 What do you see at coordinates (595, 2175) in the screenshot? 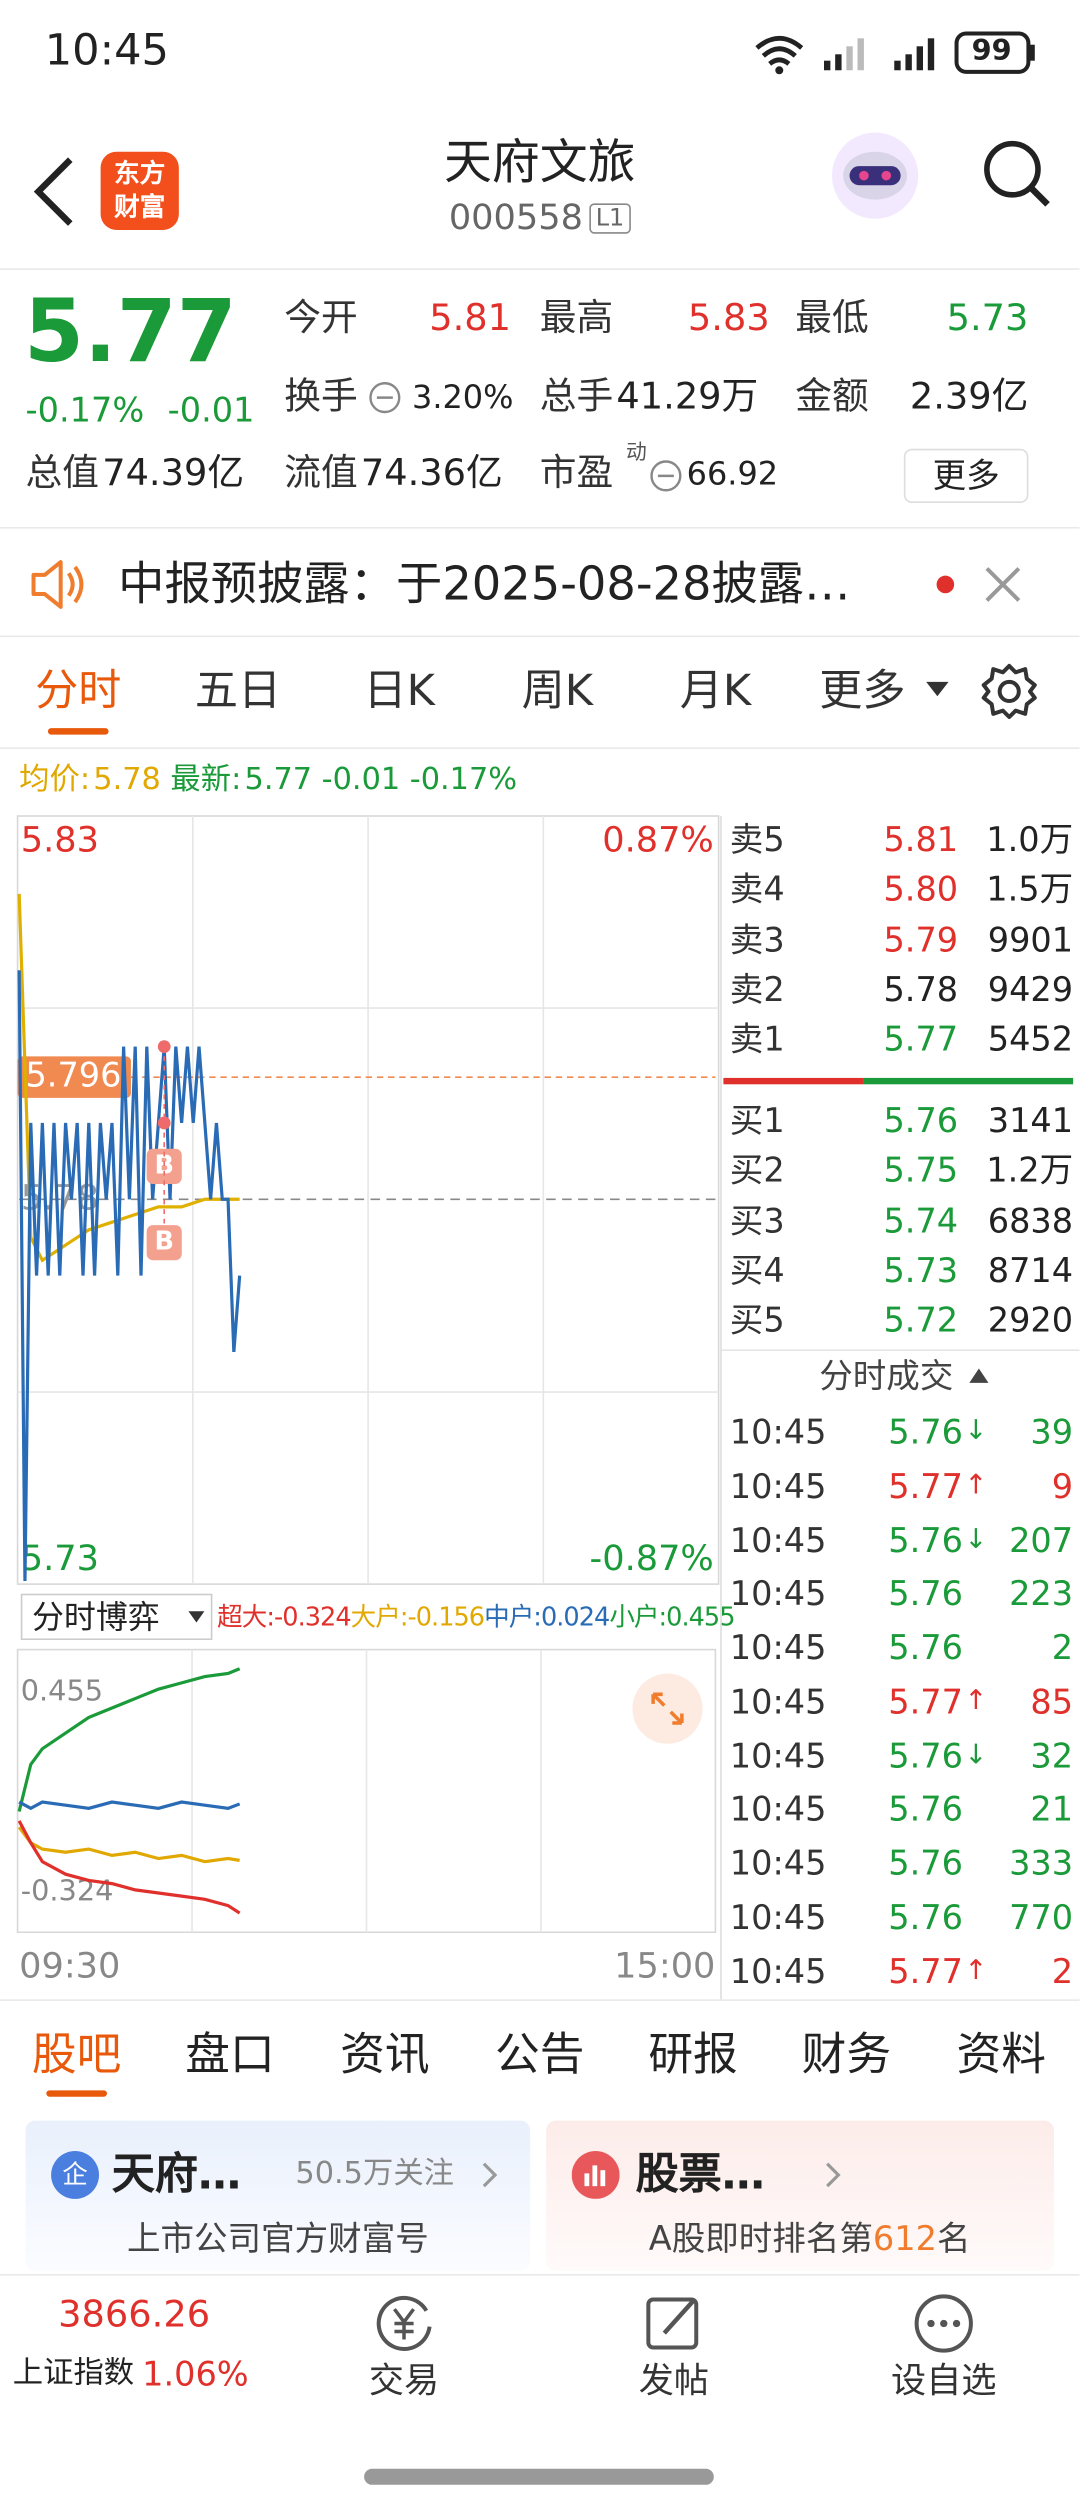
I see `card-icon` at bounding box center [595, 2175].